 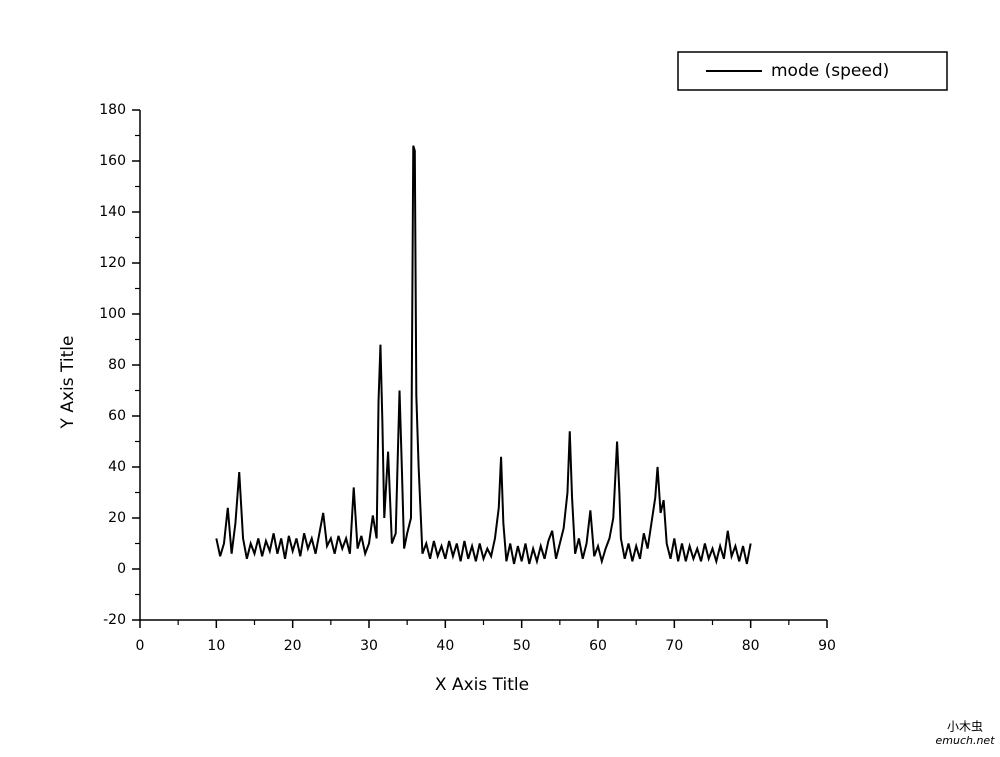 I want to click on x-tick-label: 40, so click(x=445, y=646).